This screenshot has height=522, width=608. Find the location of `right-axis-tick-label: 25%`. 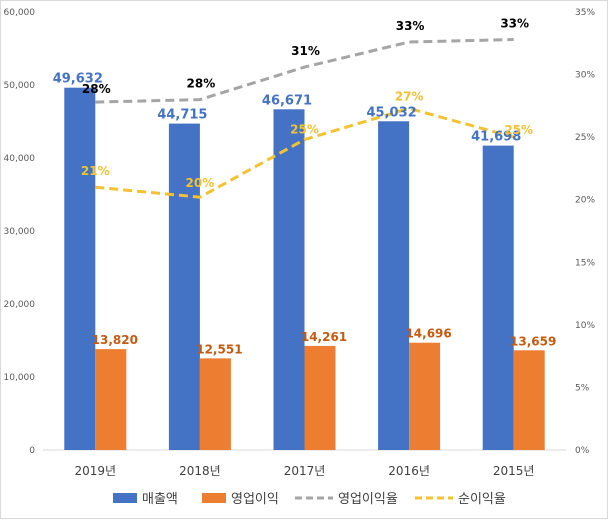

right-axis-tick-label: 25% is located at coordinates (585, 138).